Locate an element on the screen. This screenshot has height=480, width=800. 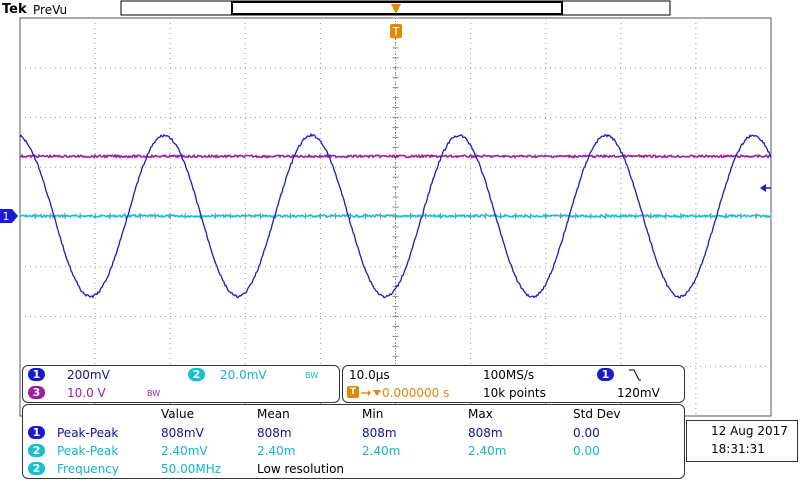
measurement-1-value: 808mV is located at coordinates (182, 433).